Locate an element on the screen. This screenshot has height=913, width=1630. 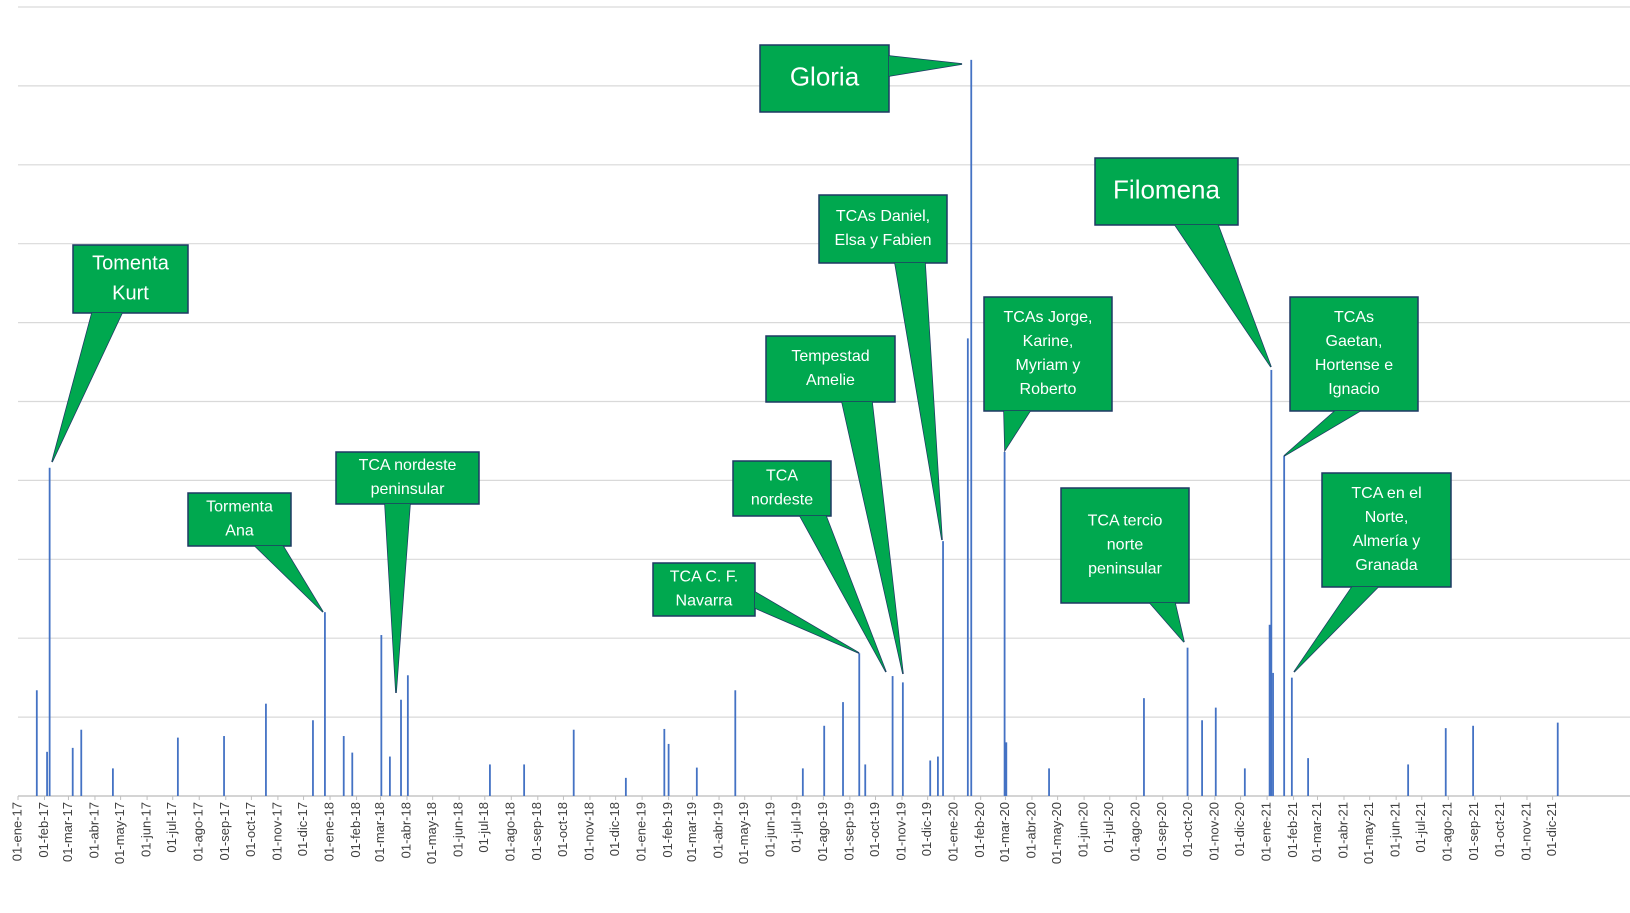
x-tick-label: 01-mar-18 is located at coordinates (379, 832).